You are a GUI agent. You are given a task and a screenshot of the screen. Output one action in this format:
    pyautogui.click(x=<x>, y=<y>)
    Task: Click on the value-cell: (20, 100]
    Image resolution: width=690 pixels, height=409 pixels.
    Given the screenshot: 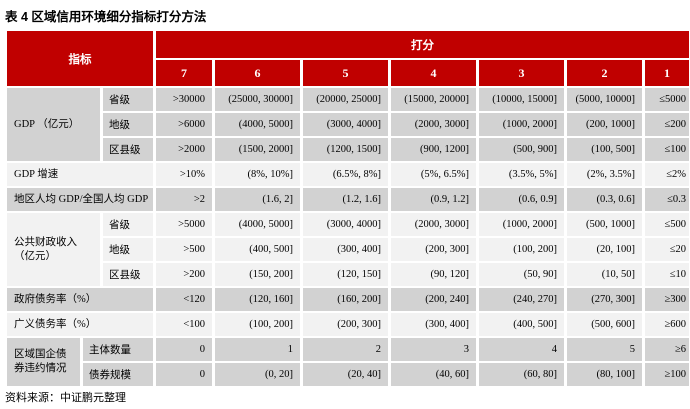 What is the action you would take?
    pyautogui.click(x=604, y=249)
    